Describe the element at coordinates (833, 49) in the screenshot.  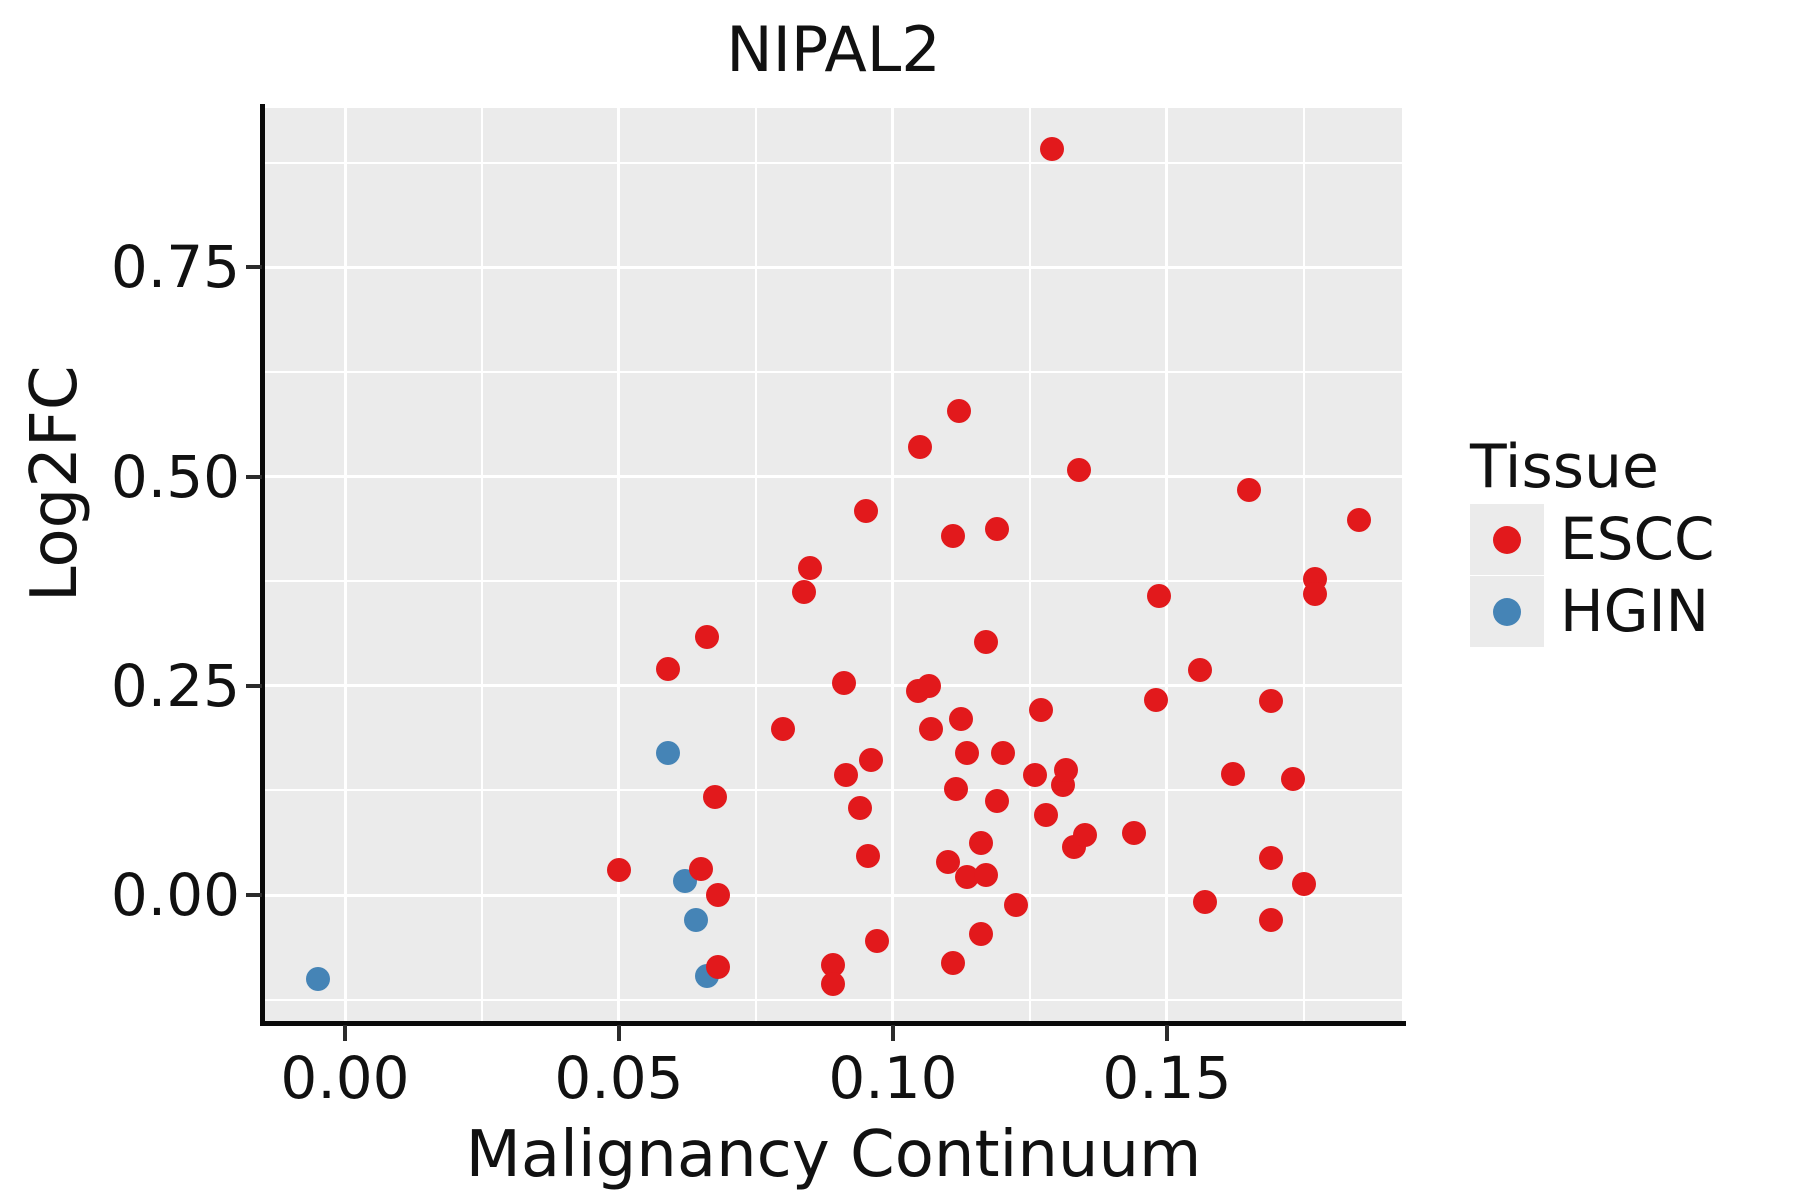
I see `plot-title: NIPAL2` at that location.